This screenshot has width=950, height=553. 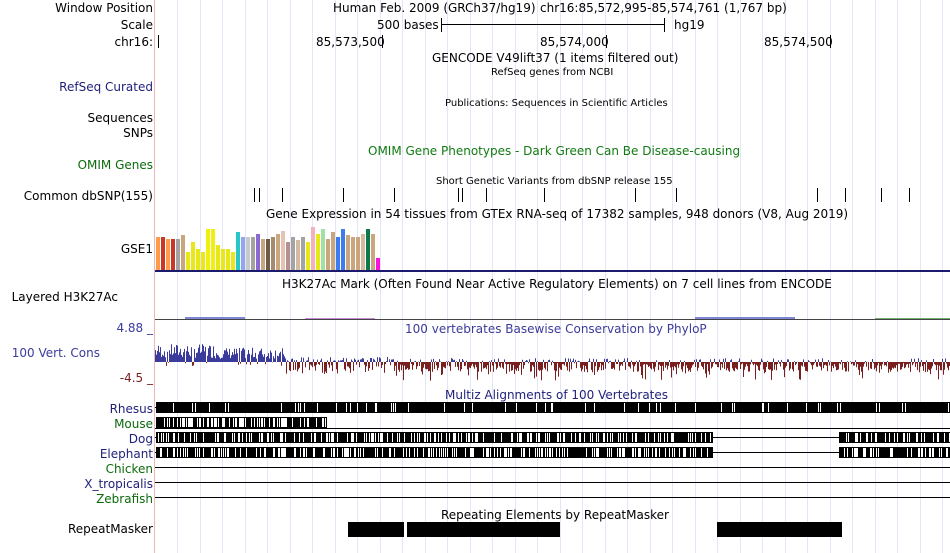 I want to click on phylop-conservation-plot, so click(x=552, y=361).